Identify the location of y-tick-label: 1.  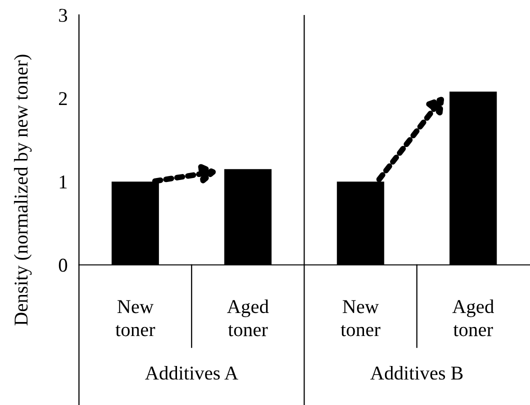
(63, 181).